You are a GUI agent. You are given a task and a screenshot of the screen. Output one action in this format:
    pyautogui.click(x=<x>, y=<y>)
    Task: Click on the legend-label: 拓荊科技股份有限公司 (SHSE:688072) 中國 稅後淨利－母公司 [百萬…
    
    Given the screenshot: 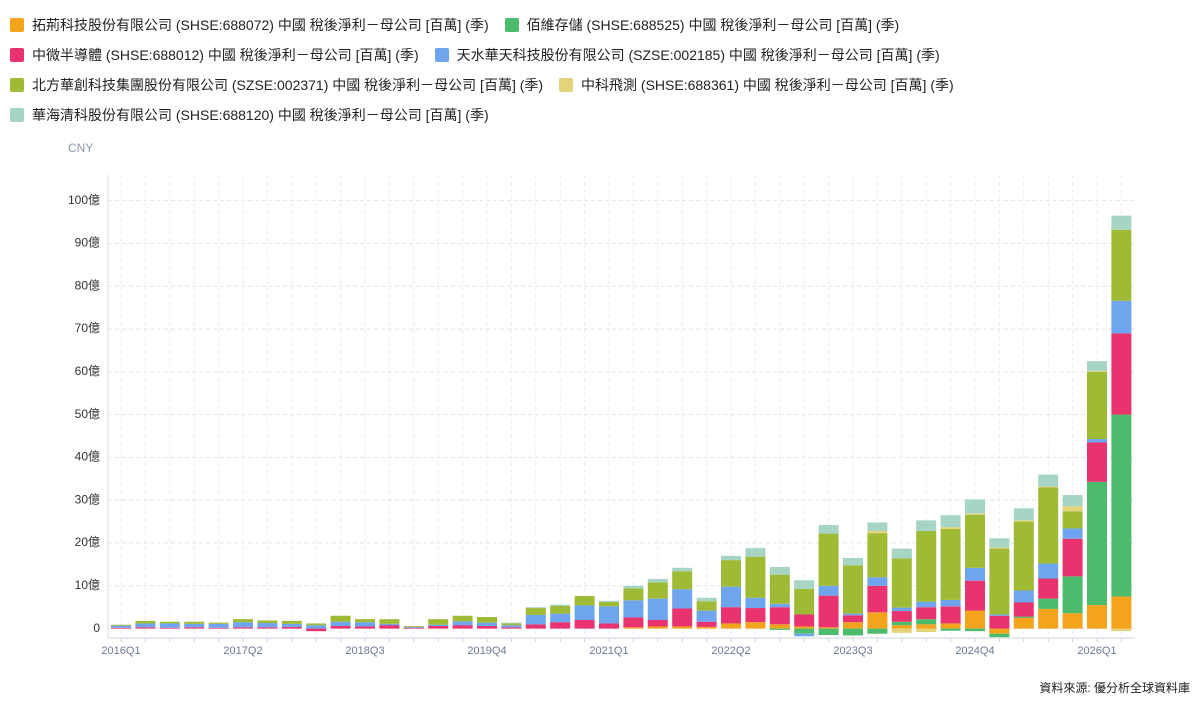 What is the action you would take?
    pyautogui.click(x=260, y=25)
    